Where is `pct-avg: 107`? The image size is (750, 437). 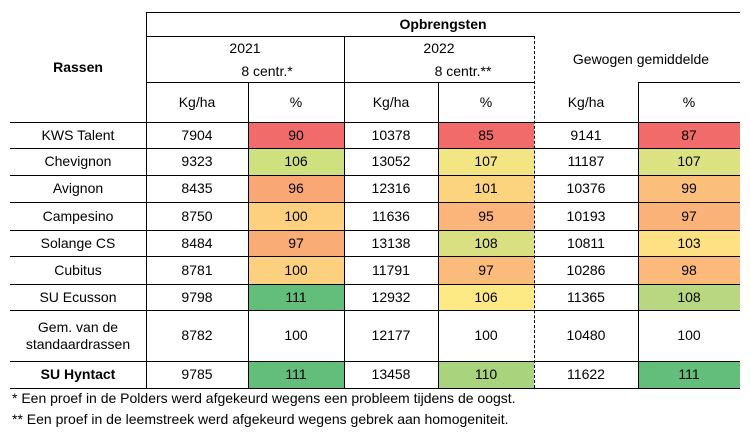 pct-avg: 107 is located at coordinates (689, 161).